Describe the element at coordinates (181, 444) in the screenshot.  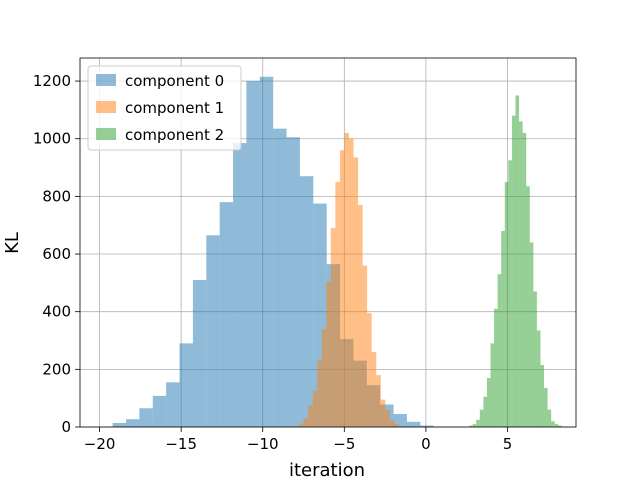
I see `x-tick-label: −15` at that location.